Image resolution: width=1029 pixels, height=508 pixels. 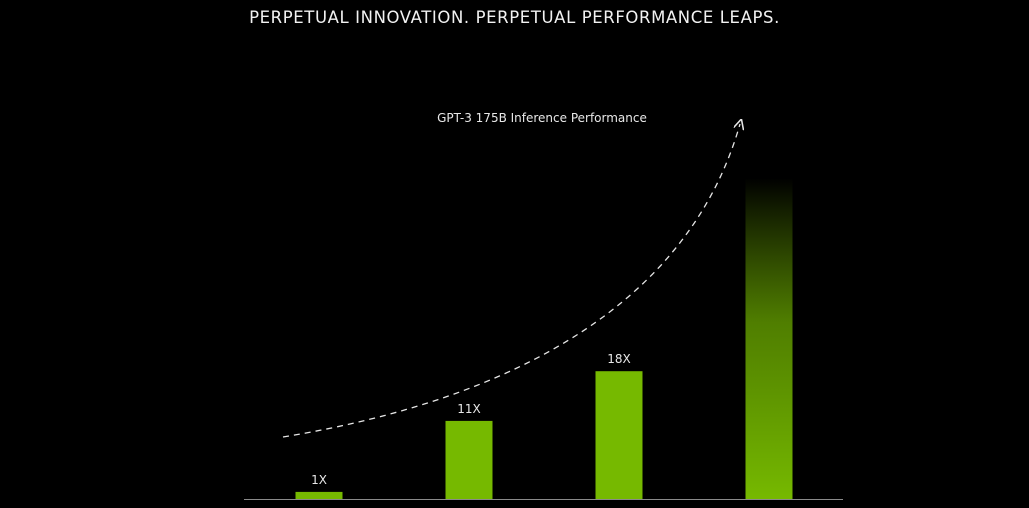 I want to click on bar-label-1: 1X, so click(x=319, y=480).